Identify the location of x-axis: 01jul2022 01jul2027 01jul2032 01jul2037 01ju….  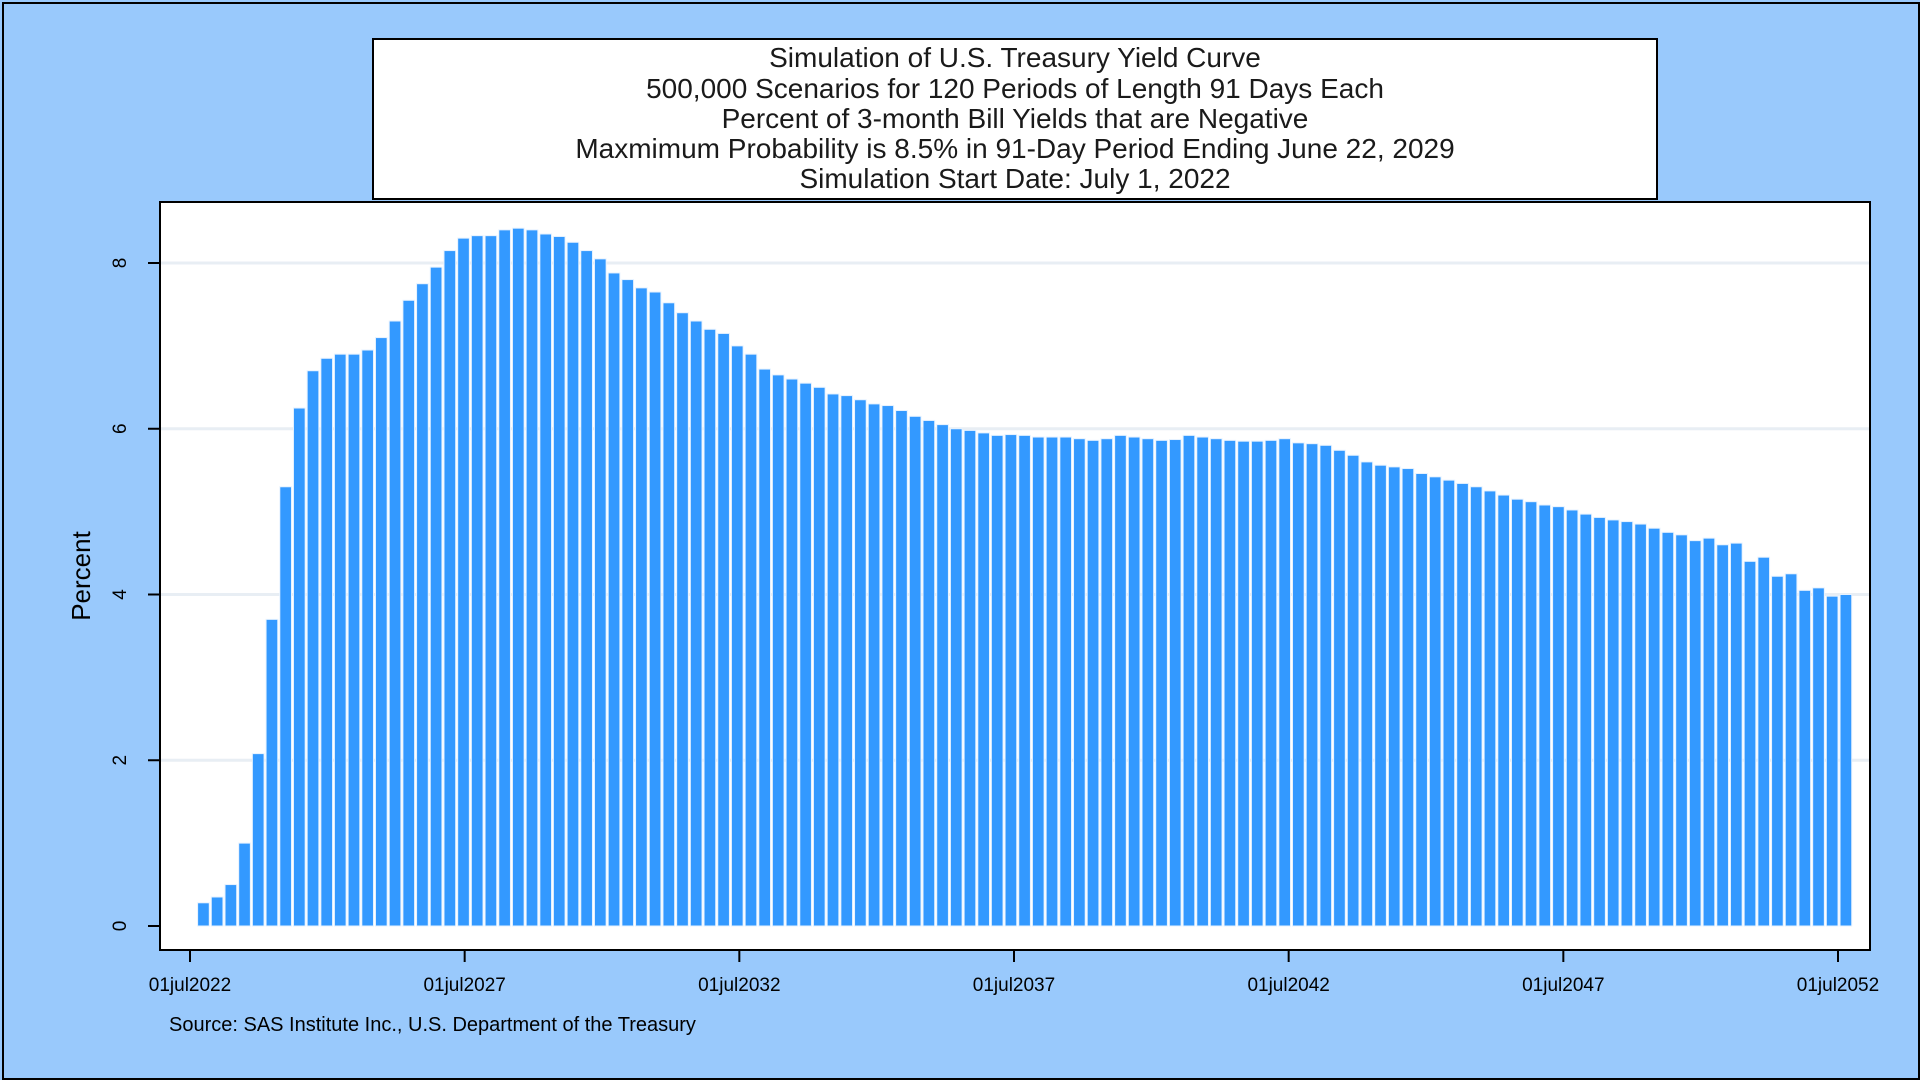
(1014, 973).